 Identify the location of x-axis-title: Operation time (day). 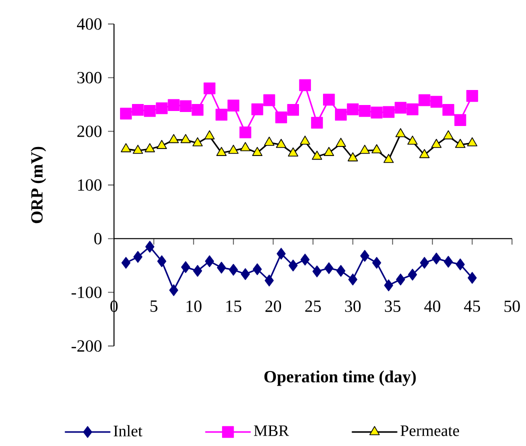
(340, 378).